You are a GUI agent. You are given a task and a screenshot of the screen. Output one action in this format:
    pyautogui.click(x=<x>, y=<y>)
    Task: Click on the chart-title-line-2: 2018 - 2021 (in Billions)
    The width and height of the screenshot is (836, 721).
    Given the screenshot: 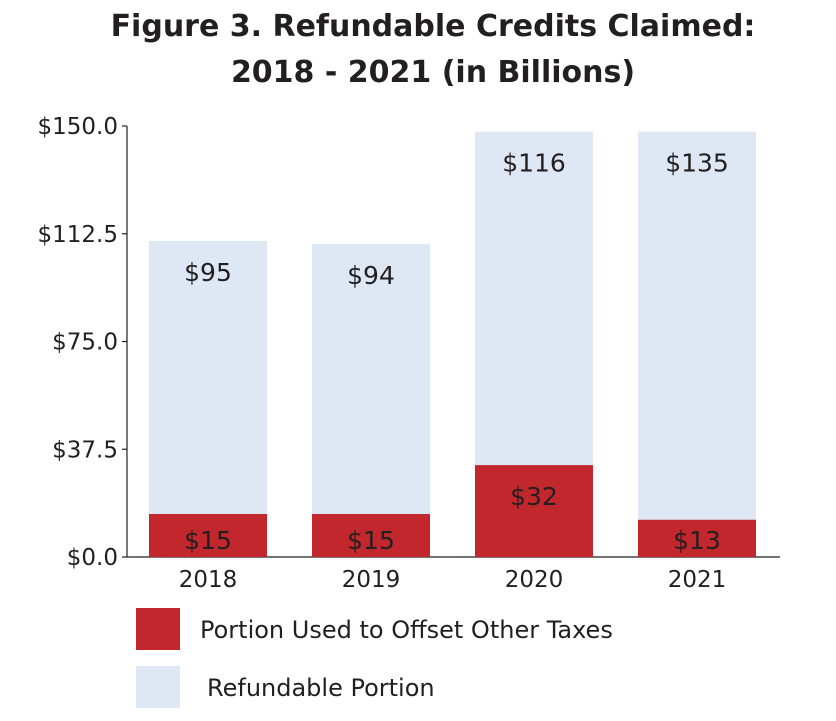 What is the action you would take?
    pyautogui.click(x=433, y=72)
    